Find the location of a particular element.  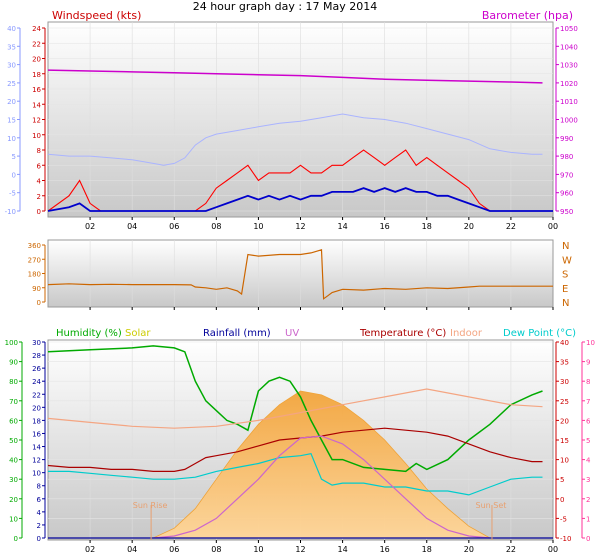

x-tick-label: 14 is located at coordinates (342, 226).